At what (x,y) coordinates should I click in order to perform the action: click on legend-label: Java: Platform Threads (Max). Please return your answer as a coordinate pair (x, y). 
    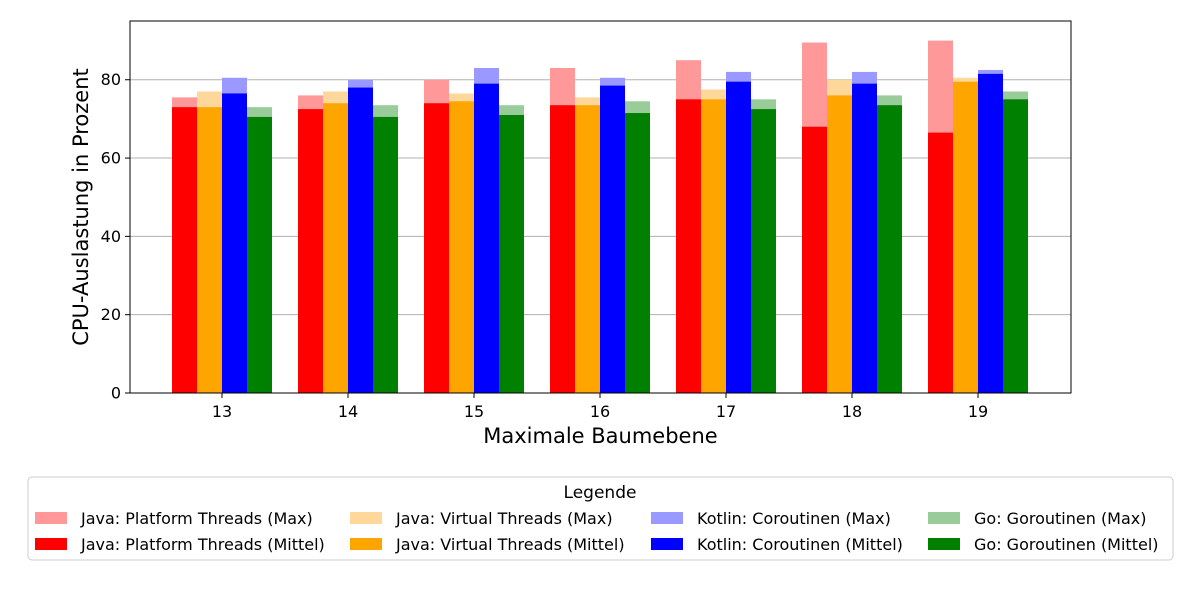
    Looking at the image, I should click on (196, 518).